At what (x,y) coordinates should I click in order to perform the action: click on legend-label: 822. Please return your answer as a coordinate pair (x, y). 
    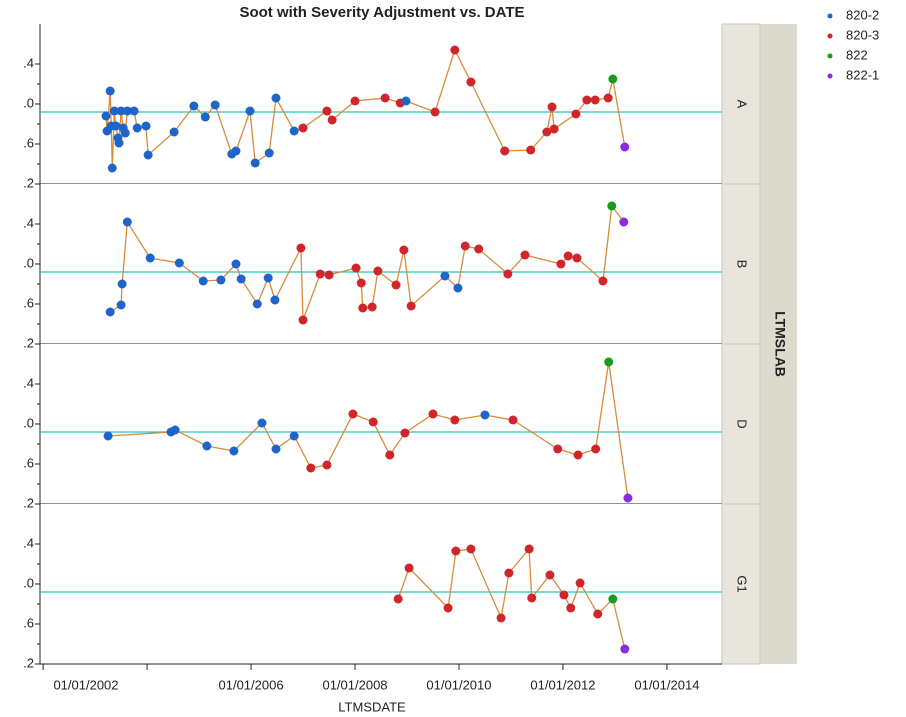
    Looking at the image, I should click on (857, 54).